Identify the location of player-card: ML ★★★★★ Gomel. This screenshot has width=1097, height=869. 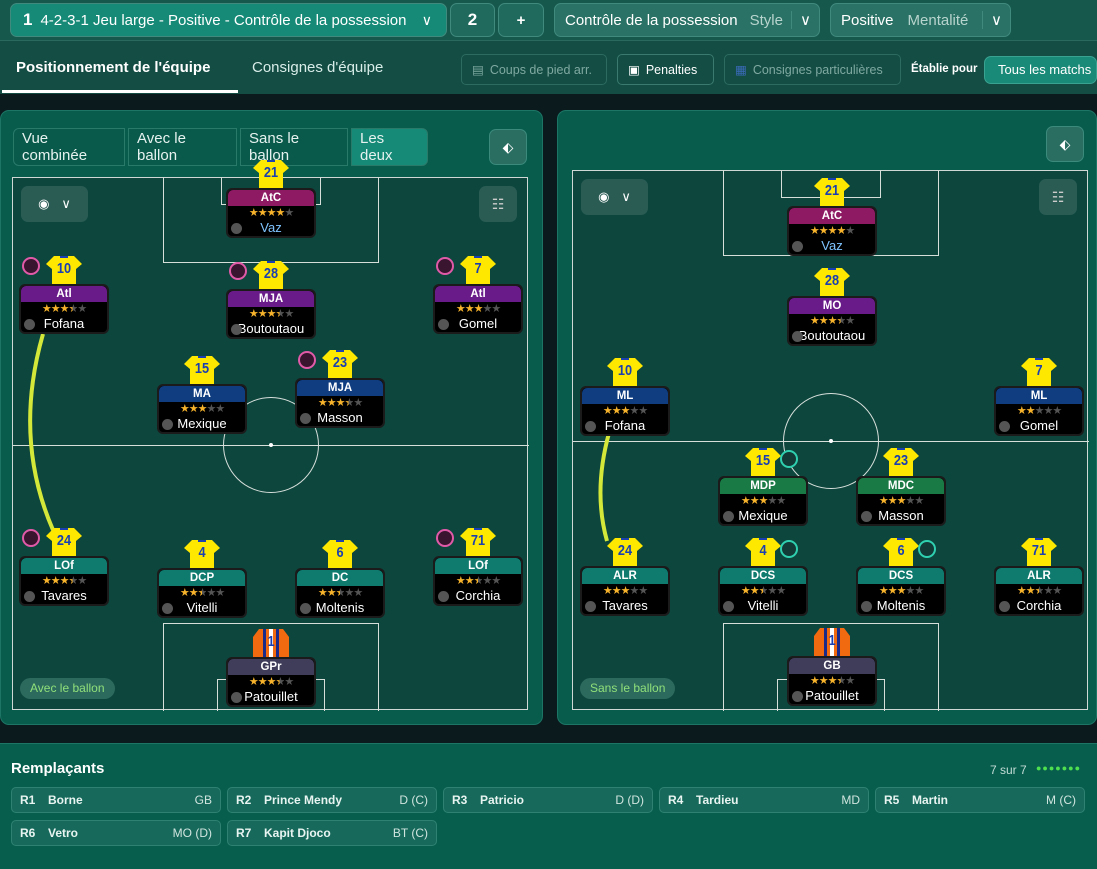
(1039, 411).